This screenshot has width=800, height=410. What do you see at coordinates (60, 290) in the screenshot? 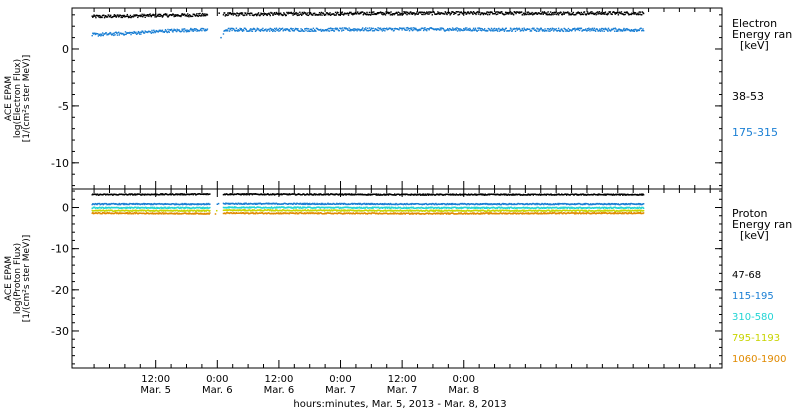
I see `y-tick-label: -20` at bounding box center [60, 290].